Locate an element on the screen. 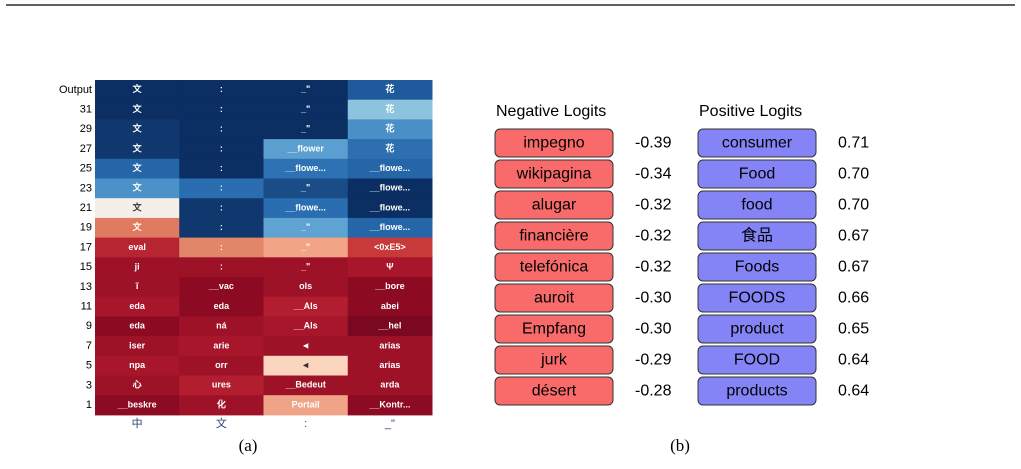 The height and width of the screenshot is (469, 1021). cell-token: iser is located at coordinates (137, 345).